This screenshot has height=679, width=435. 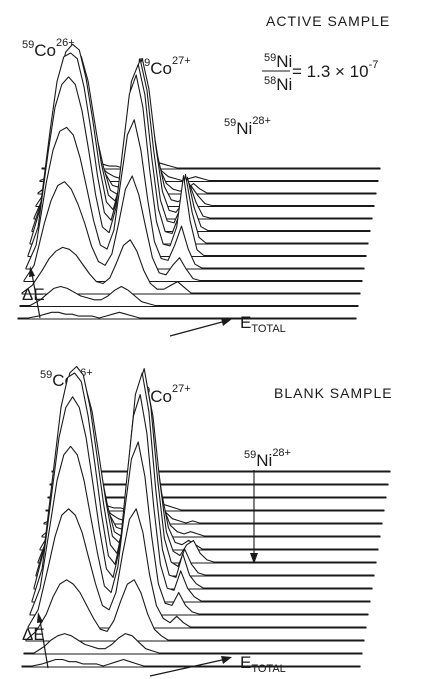 I want to click on ratio-value: = 1.3 × 10, so click(x=330, y=71).